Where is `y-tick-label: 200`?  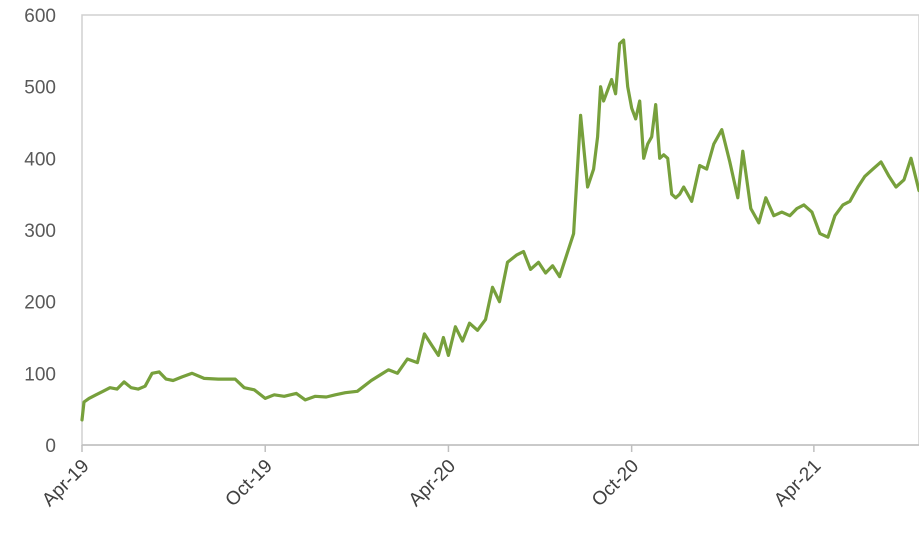
y-tick-label: 200 is located at coordinates (40, 303).